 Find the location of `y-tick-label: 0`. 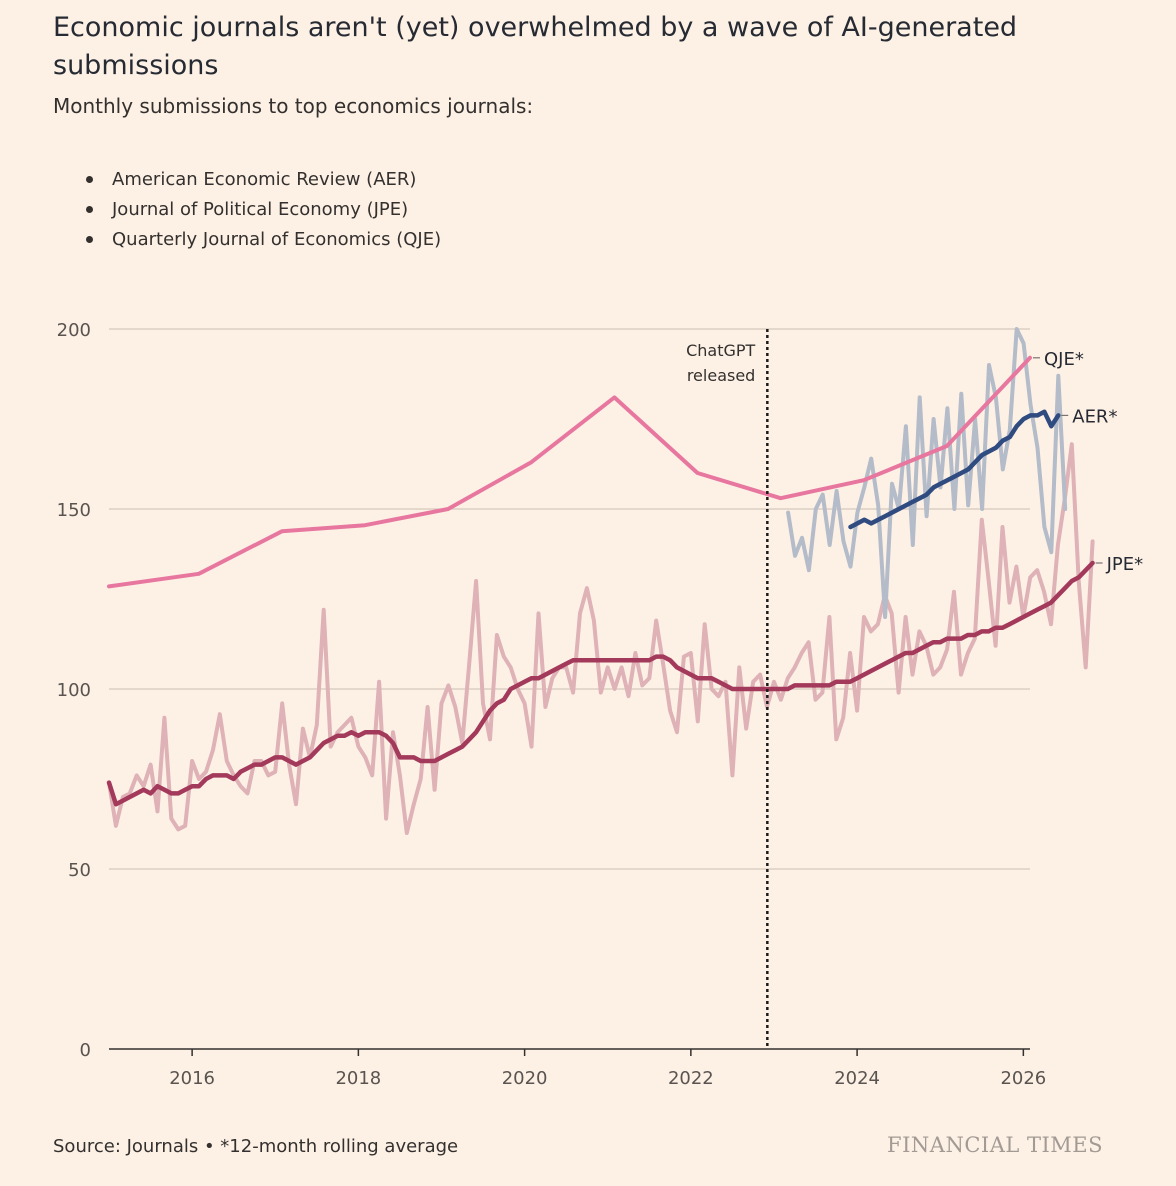

y-tick-label: 0 is located at coordinates (85, 1050).